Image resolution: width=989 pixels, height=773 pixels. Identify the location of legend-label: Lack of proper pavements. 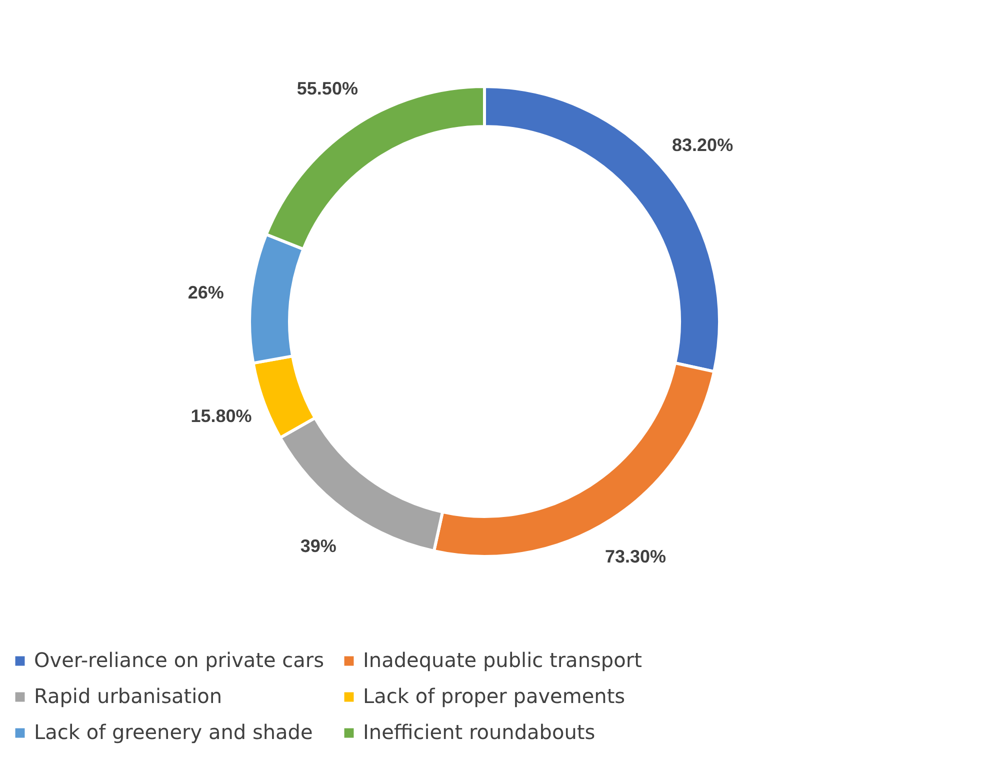
(494, 696).